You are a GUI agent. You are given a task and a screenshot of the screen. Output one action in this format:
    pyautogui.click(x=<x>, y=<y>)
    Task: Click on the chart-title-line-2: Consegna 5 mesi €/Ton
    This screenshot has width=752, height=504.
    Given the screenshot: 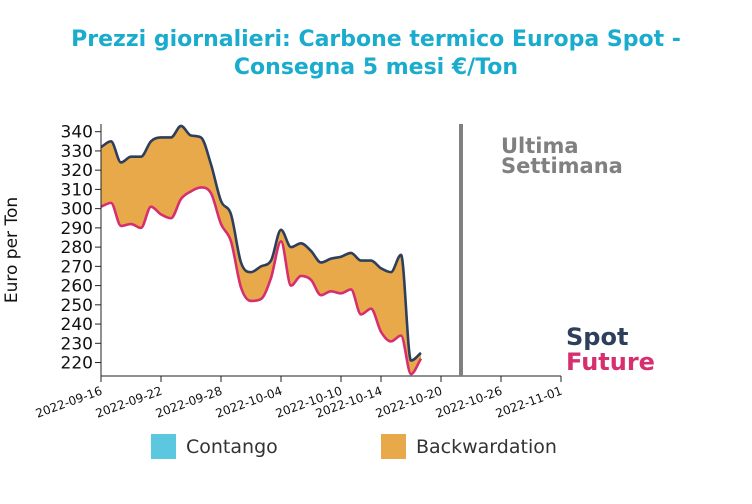 What is the action you would take?
    pyautogui.click(x=376, y=67)
    